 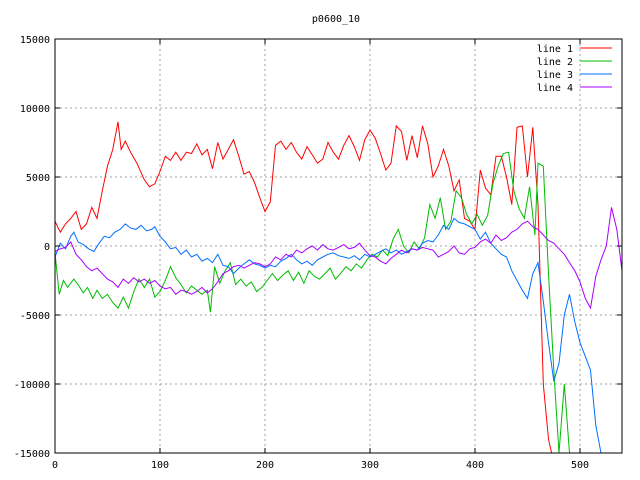 What do you see at coordinates (580, 465) in the screenshot?
I see `x-tick-label: 500` at bounding box center [580, 465].